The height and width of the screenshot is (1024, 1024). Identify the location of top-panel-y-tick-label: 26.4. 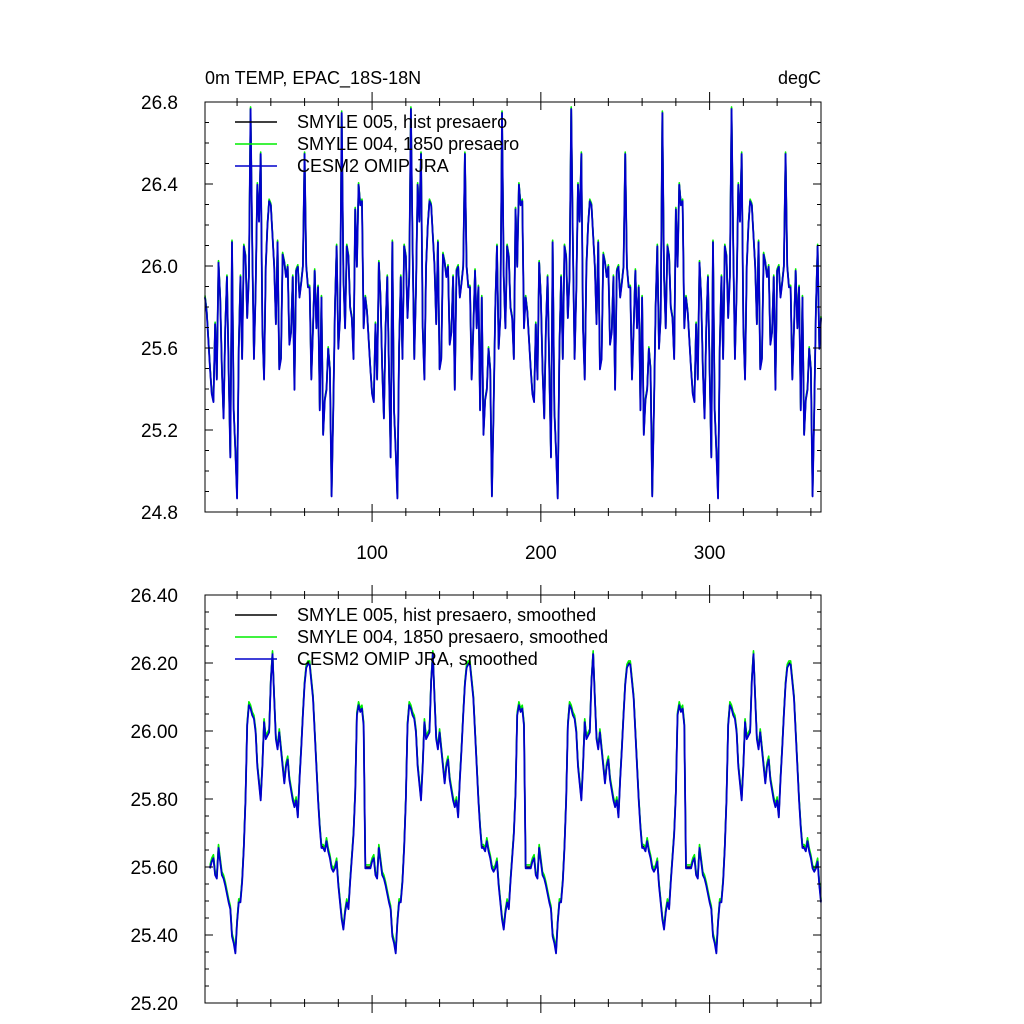
(159, 185).